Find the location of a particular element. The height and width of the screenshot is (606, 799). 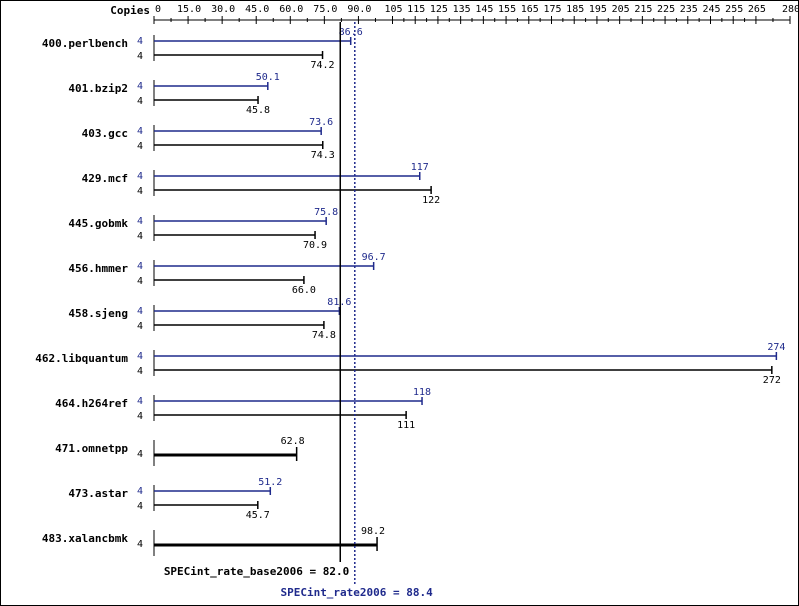

benchmark-label: 464.h264ref is located at coordinates (91, 403).